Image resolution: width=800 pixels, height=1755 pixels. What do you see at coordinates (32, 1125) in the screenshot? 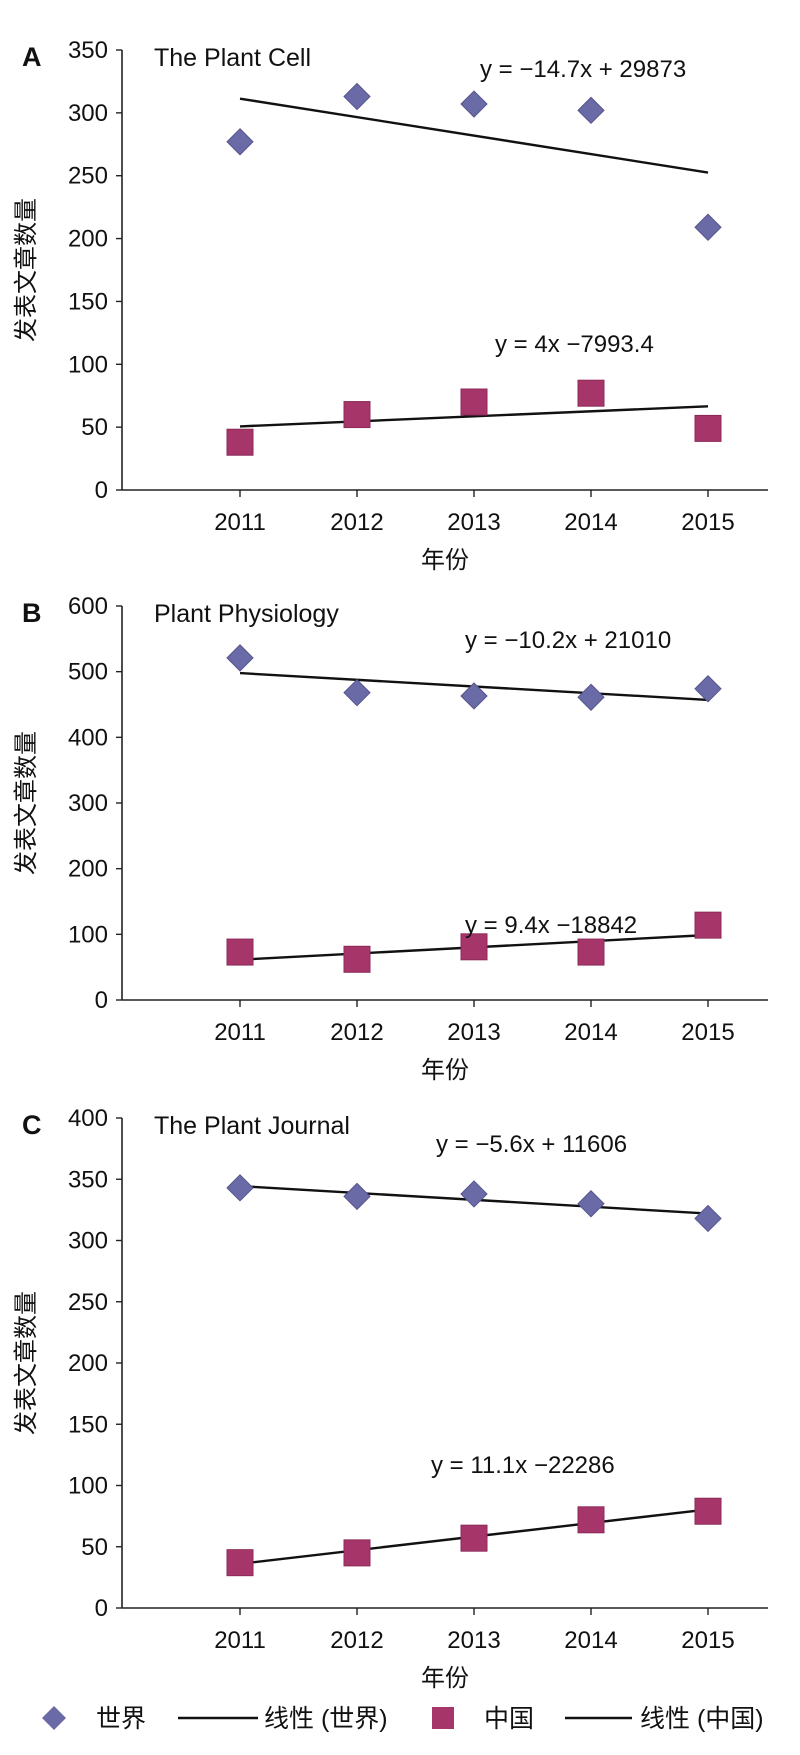
I see `panel-letter: C` at bounding box center [32, 1125].